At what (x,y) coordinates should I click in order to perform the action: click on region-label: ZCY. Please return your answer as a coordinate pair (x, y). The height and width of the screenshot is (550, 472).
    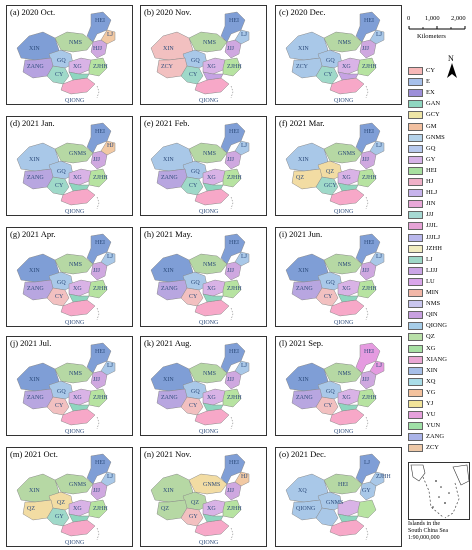
    Looking at the image, I should click on (167, 67).